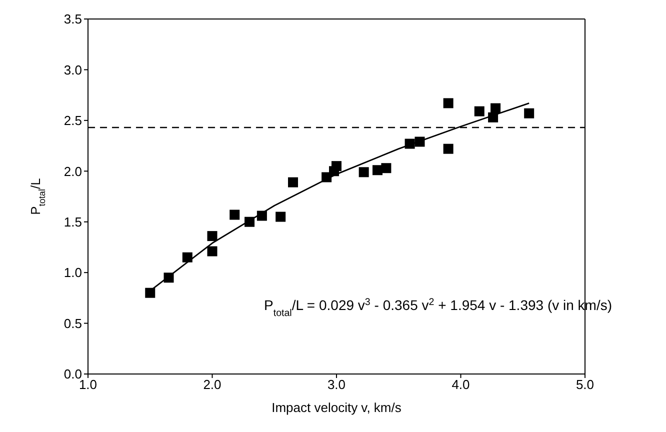 Image resolution: width=666 pixels, height=432 pixels. Describe the element at coordinates (73, 171) in the screenshot. I see `y-tick-label: 2.0` at that location.